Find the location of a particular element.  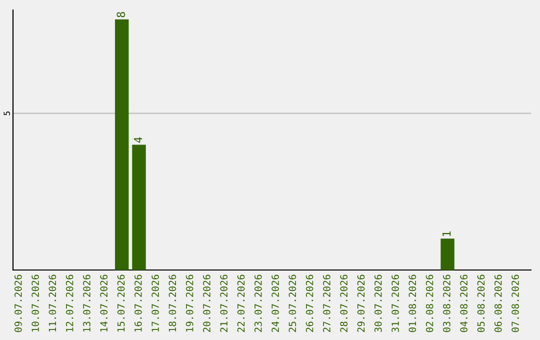

x-tick-label: 02.08.2026 is located at coordinates (430, 303).